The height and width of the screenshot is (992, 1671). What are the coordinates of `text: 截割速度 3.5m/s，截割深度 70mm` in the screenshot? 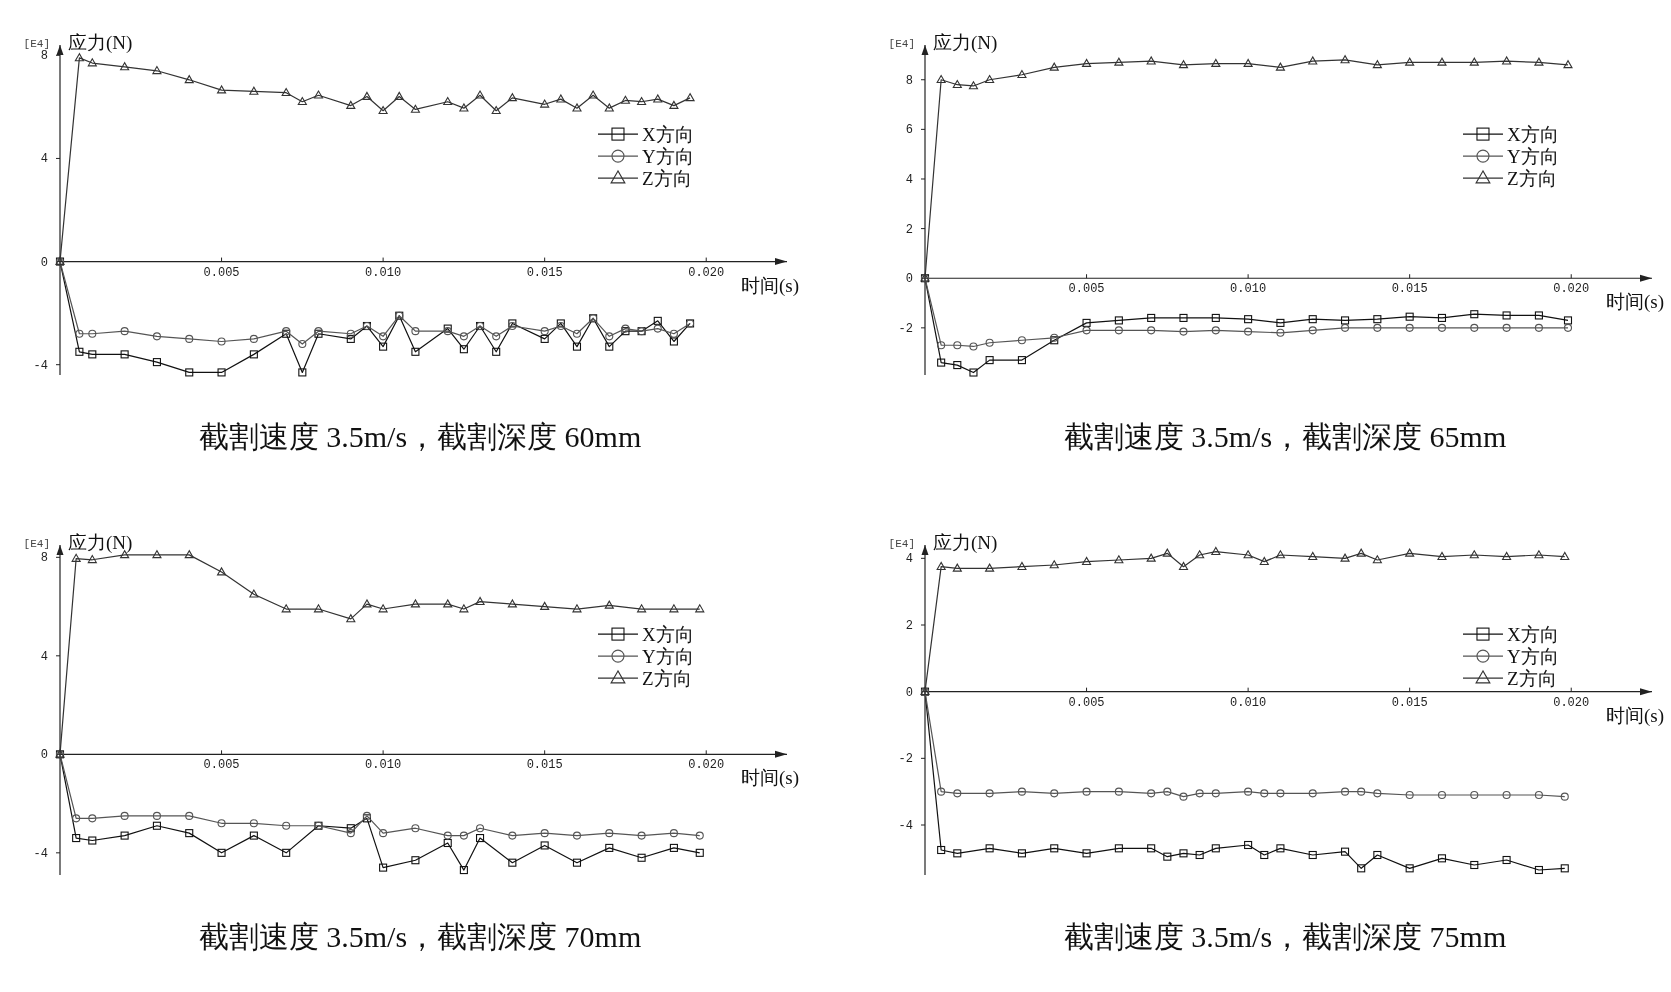 It's located at (420, 936).